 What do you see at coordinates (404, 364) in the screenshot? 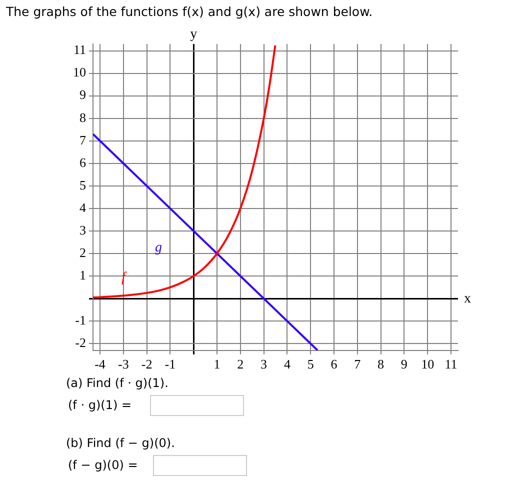
I see `x-tick-label: 9` at bounding box center [404, 364].